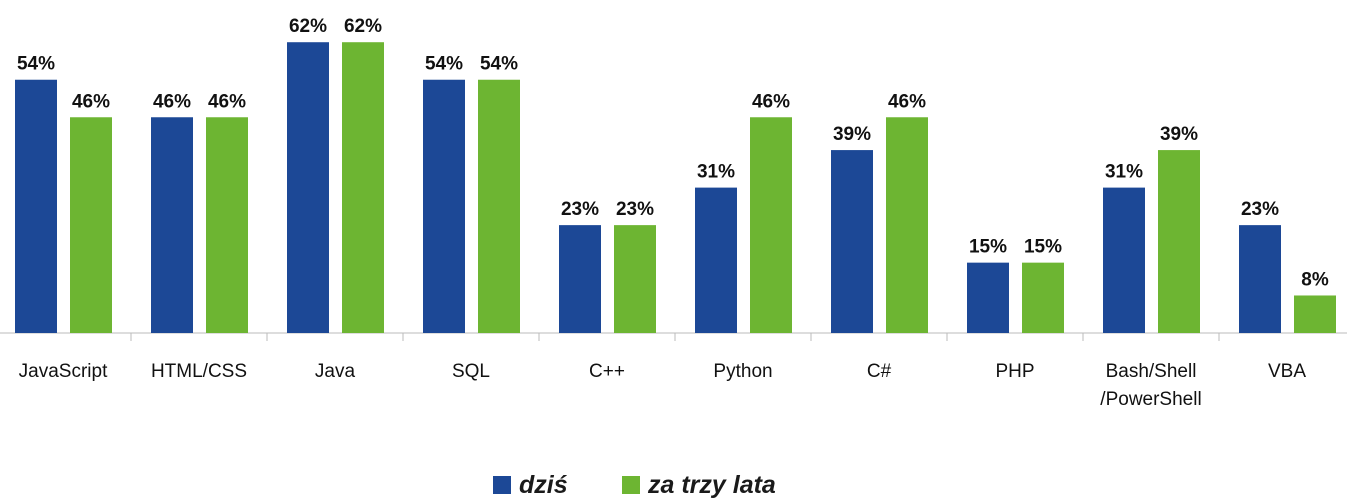 The image size is (1347, 499). I want to click on x-tick-label: C#, so click(879, 371).